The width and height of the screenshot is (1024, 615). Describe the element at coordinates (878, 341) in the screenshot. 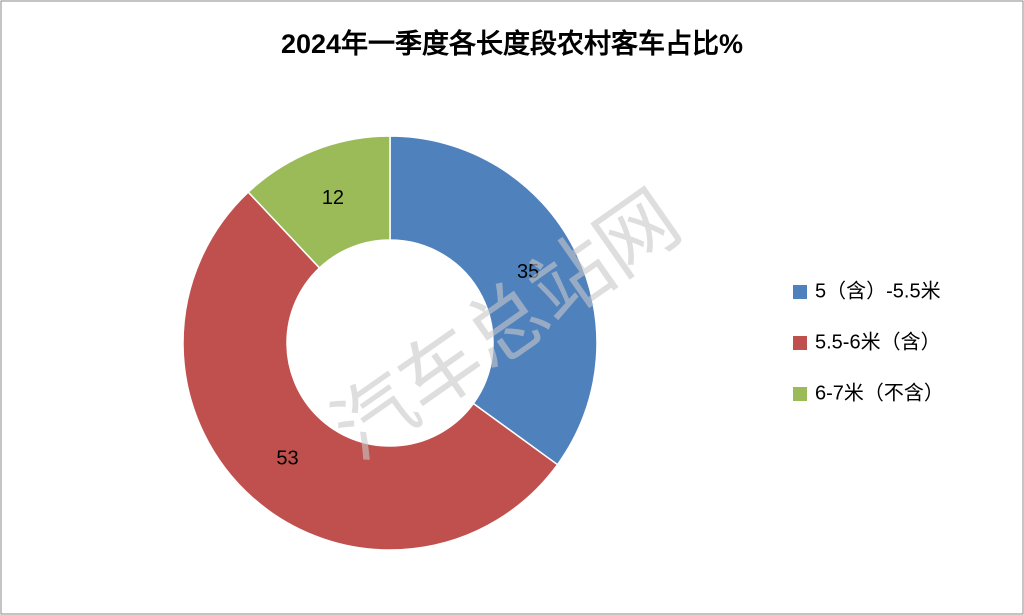

I see `legend-label: 5.5-6米（含）` at that location.